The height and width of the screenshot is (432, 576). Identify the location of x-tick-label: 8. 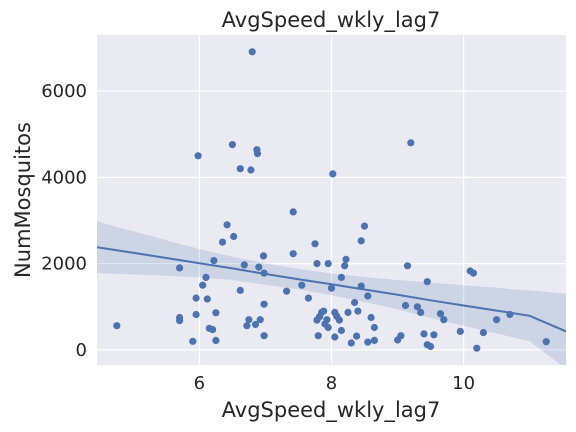
(331, 383).